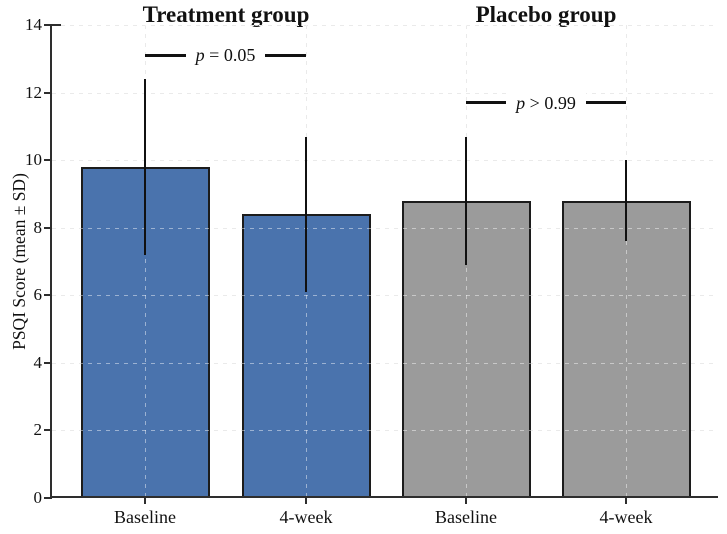 The image size is (727, 534). I want to click on x-tick-label-slot-0: Baseline, so click(145, 517).